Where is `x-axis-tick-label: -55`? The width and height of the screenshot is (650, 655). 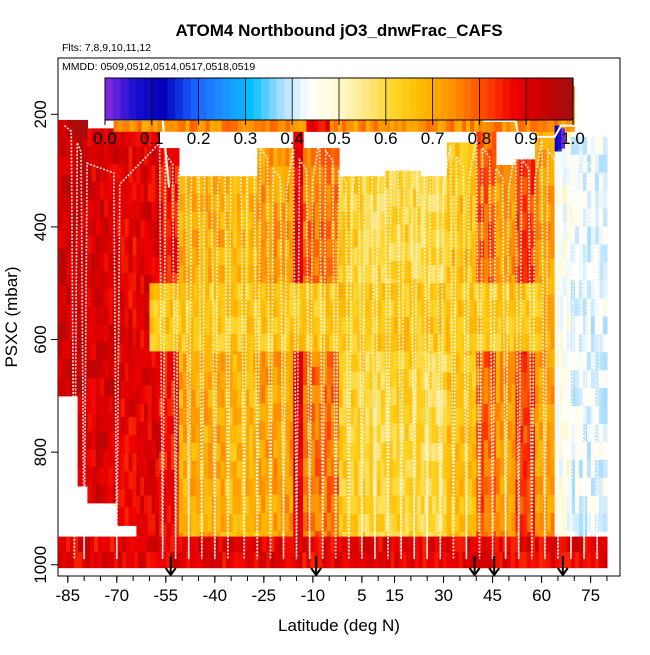 x-axis-tick-label: -55 is located at coordinates (166, 595).